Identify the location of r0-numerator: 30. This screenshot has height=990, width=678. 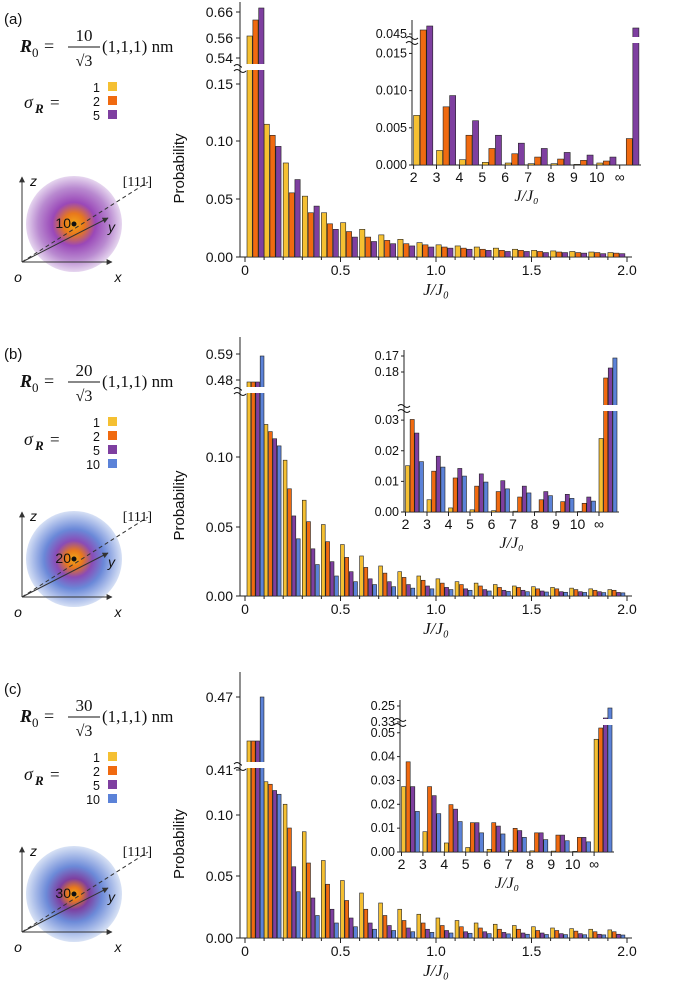
(84, 705).